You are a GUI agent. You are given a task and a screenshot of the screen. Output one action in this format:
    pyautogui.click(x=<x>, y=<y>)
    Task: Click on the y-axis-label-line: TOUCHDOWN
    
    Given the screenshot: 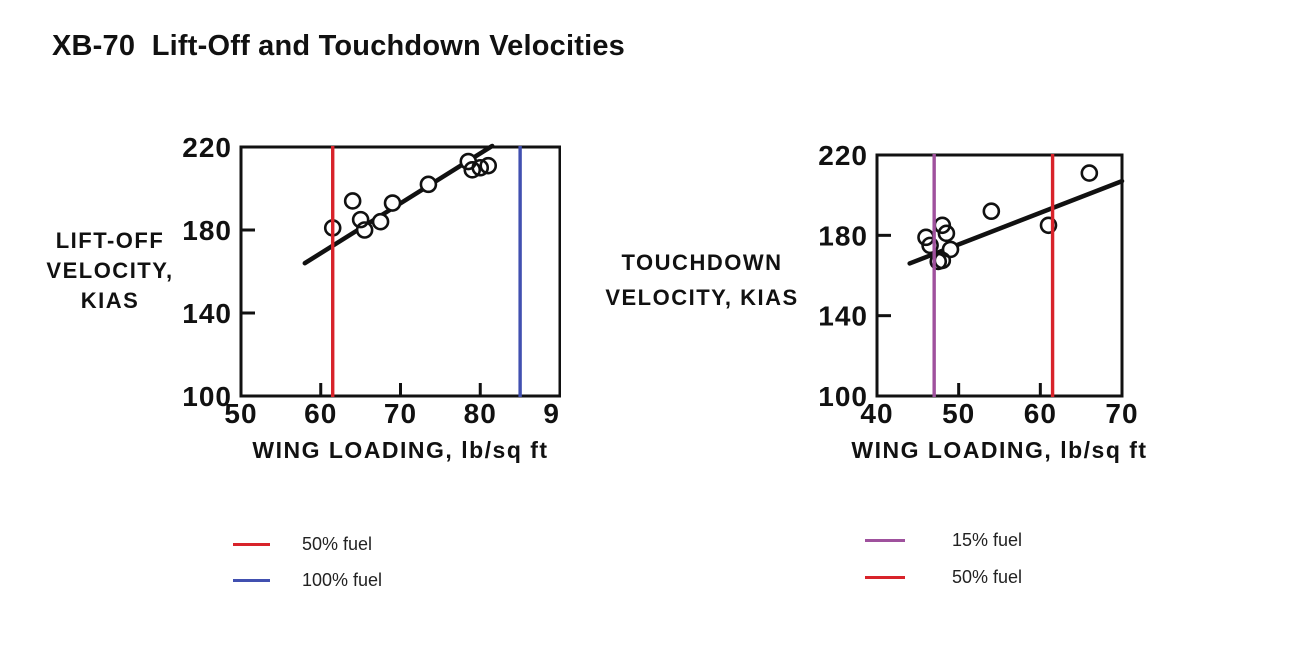 What is the action you would take?
    pyautogui.click(x=702, y=262)
    